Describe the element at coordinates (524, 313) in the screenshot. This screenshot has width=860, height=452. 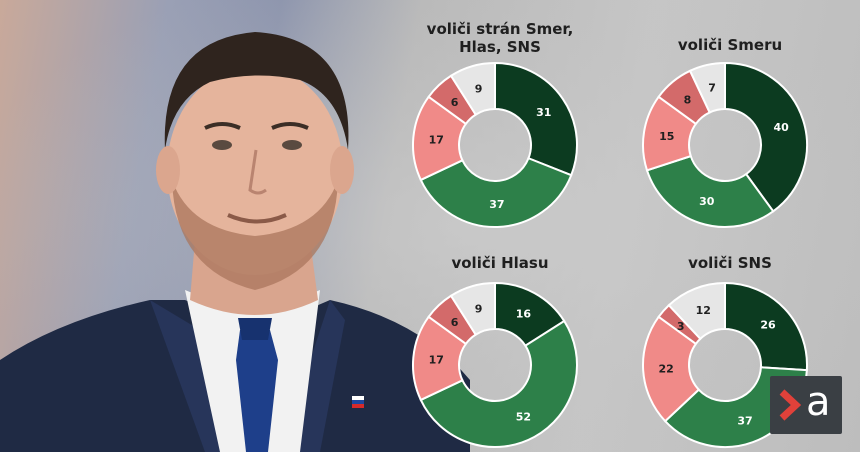
I see `chart-3-label-1: 16` at that location.